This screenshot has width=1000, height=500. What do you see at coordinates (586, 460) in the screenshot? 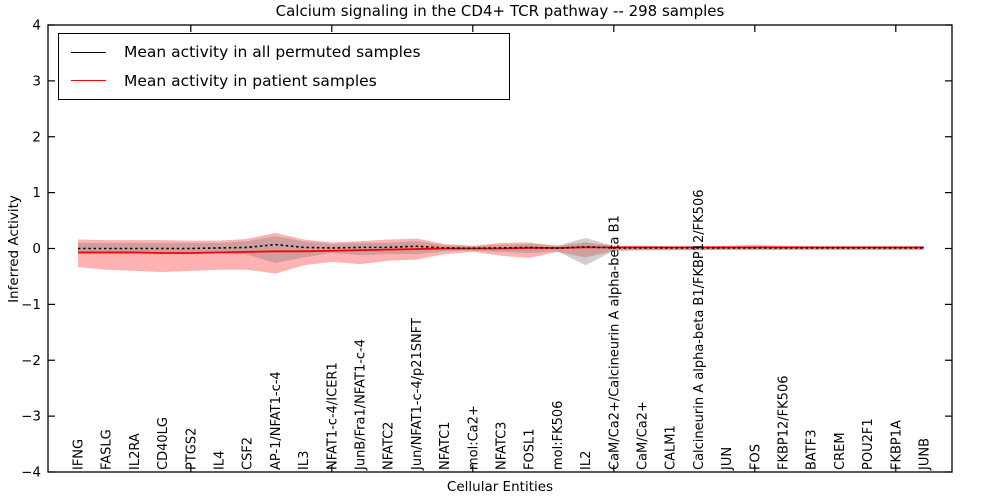
I see `x-tick-label: IL2` at bounding box center [586, 460].